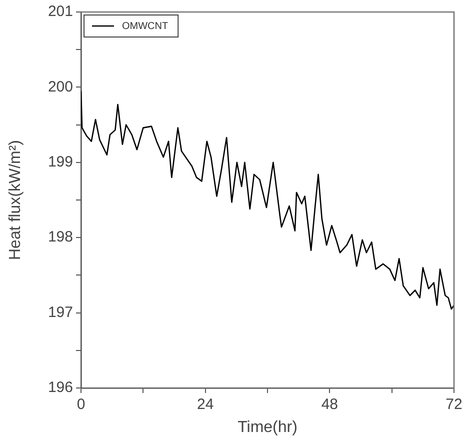  Describe the element at coordinates (15, 200) in the screenshot. I see `y-axis-title: Heat flux(kW/m²)` at that location.